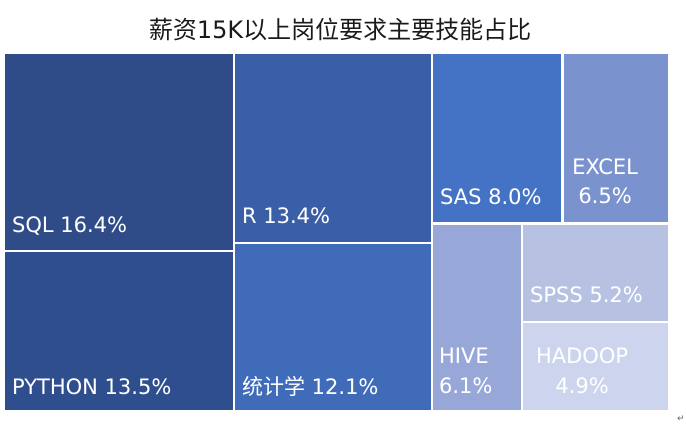 The width and height of the screenshot is (686, 430). I want to click on treemap-label-sql: SQL 16.4%, so click(69, 225).